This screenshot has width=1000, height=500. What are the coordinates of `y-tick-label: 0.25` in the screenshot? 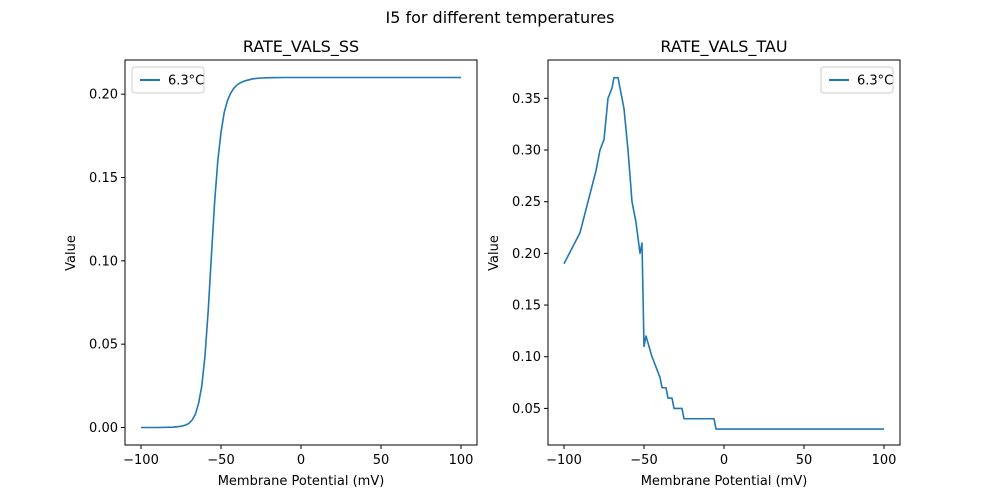 It's located at (526, 202).